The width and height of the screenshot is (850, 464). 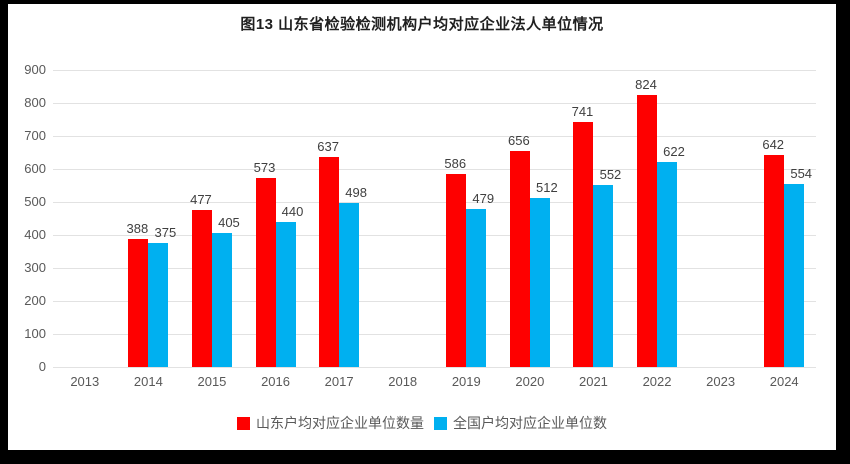 I want to click on x-axis-label: 2013, so click(x=85, y=381).